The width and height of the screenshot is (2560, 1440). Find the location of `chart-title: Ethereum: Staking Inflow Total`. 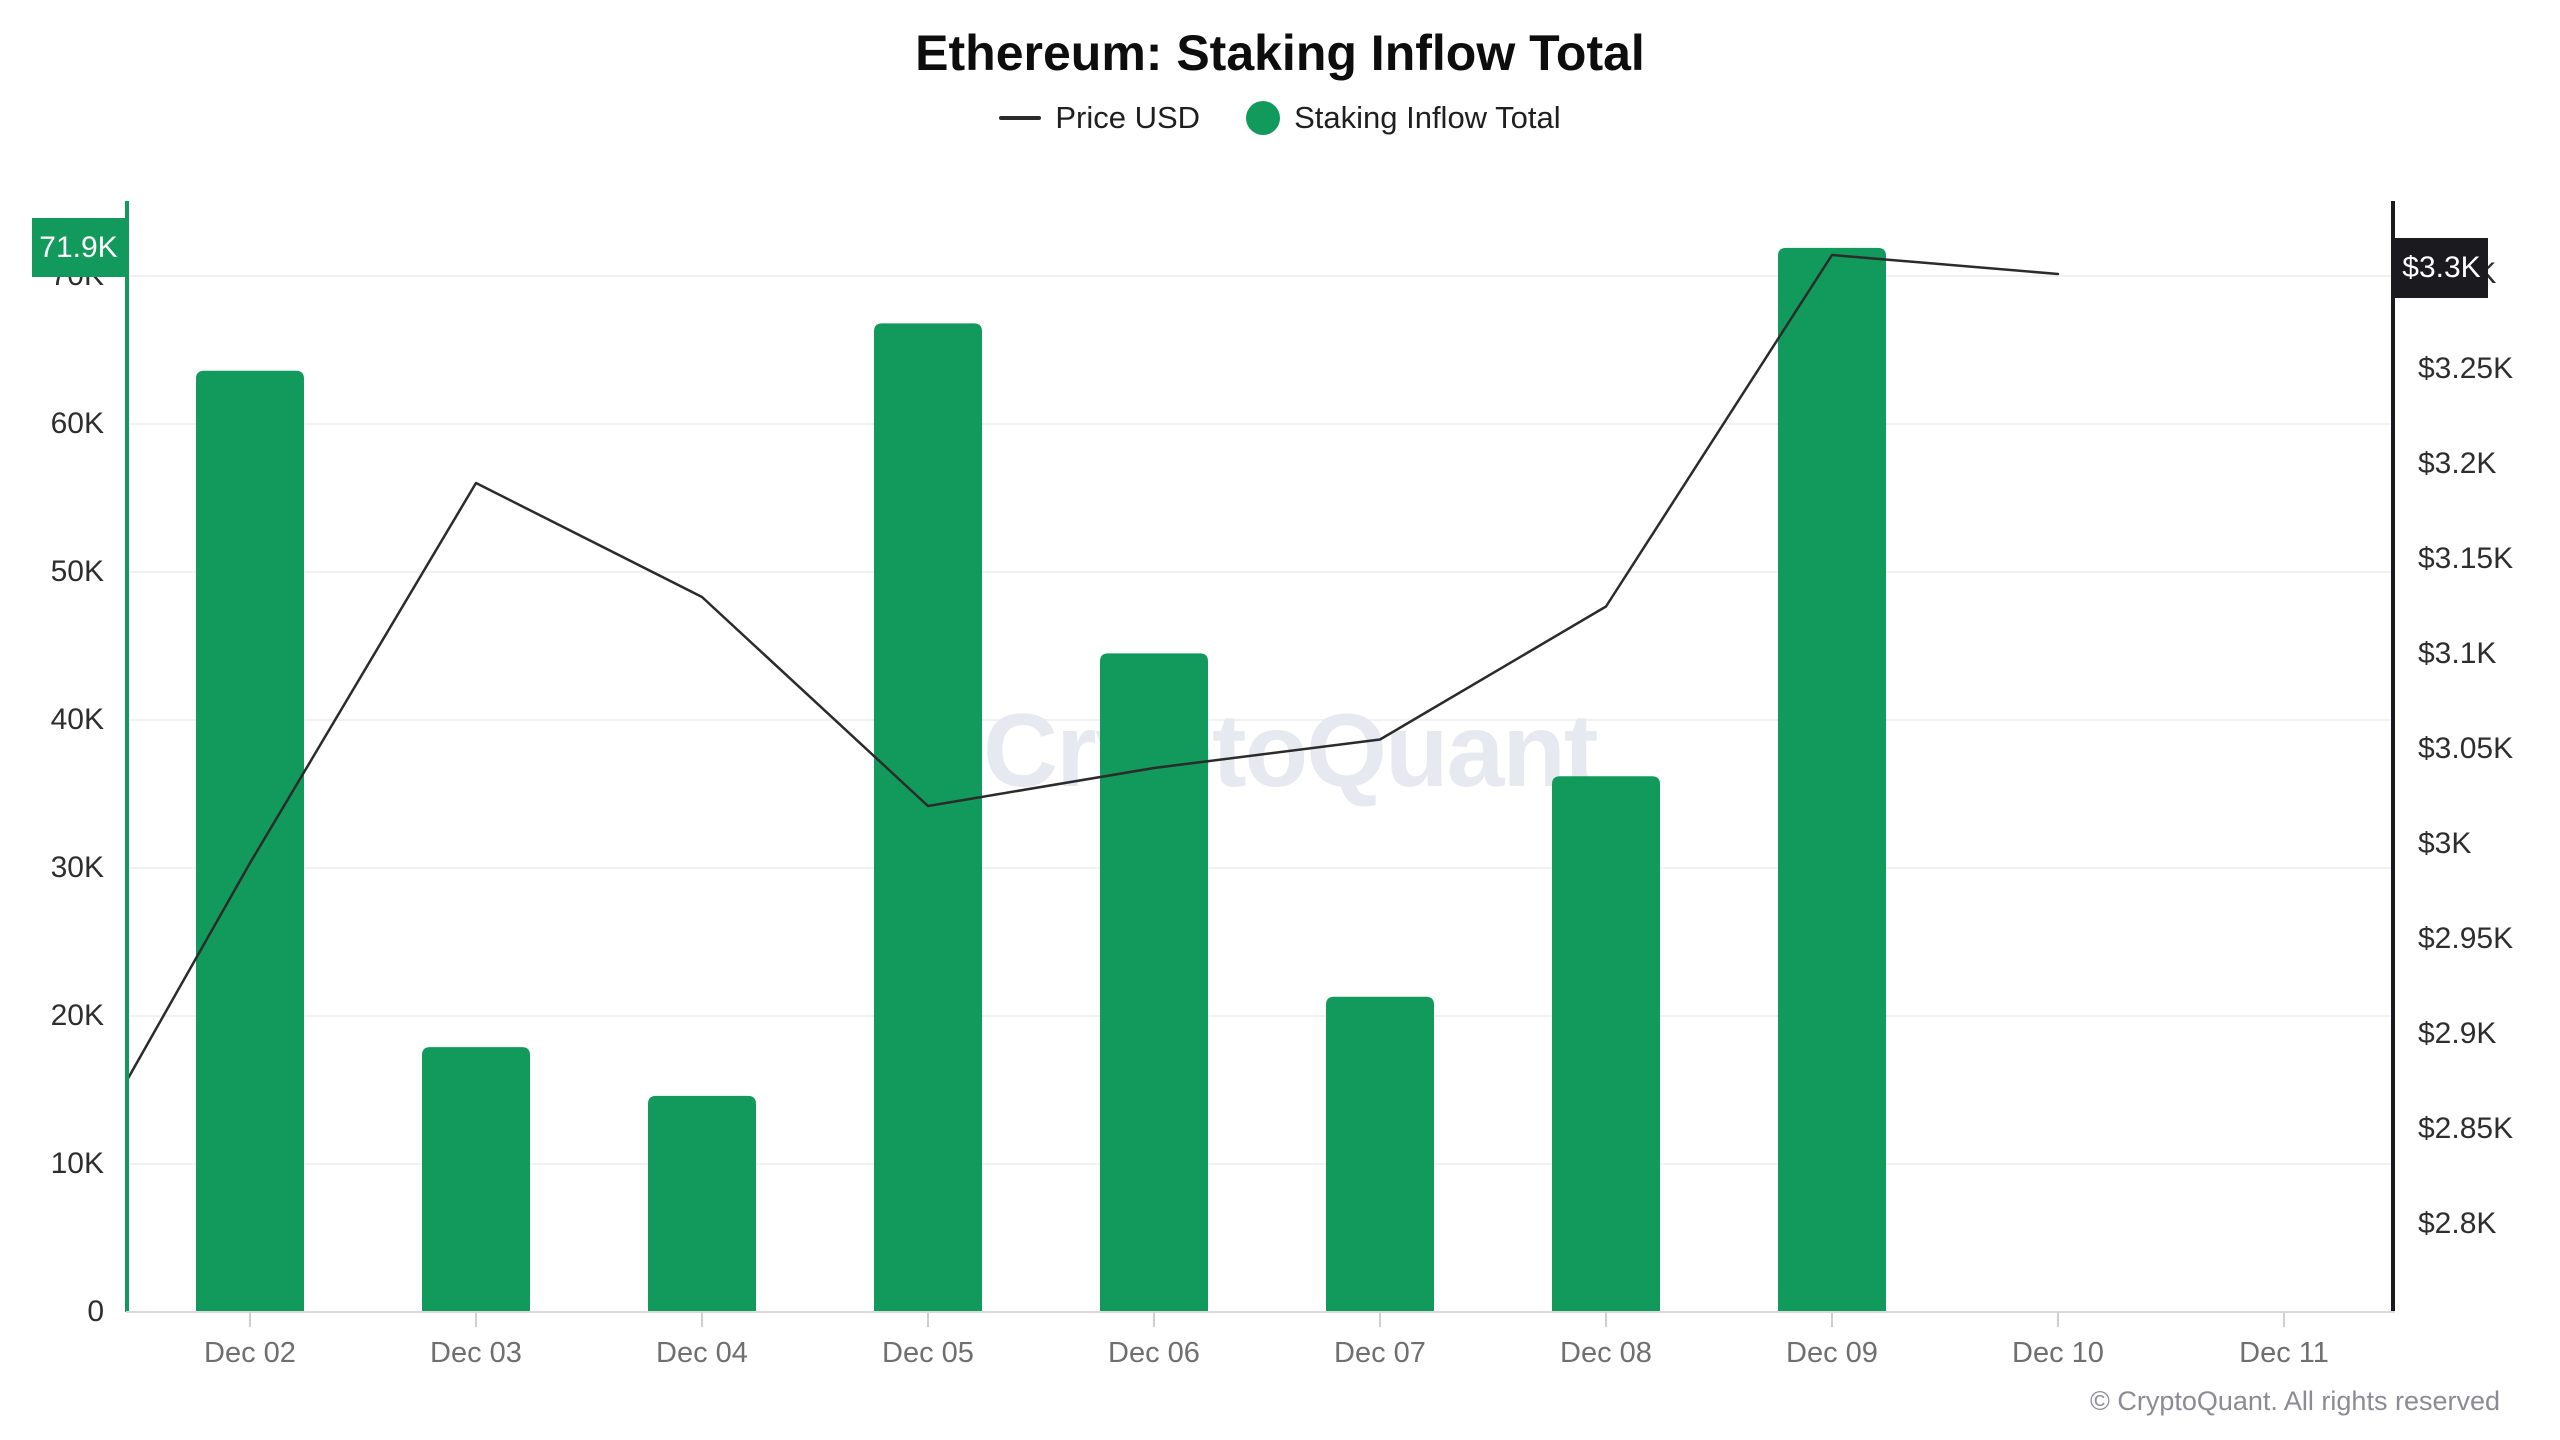

chart-title: Ethereum: Staking Inflow Total is located at coordinates (1280, 53).